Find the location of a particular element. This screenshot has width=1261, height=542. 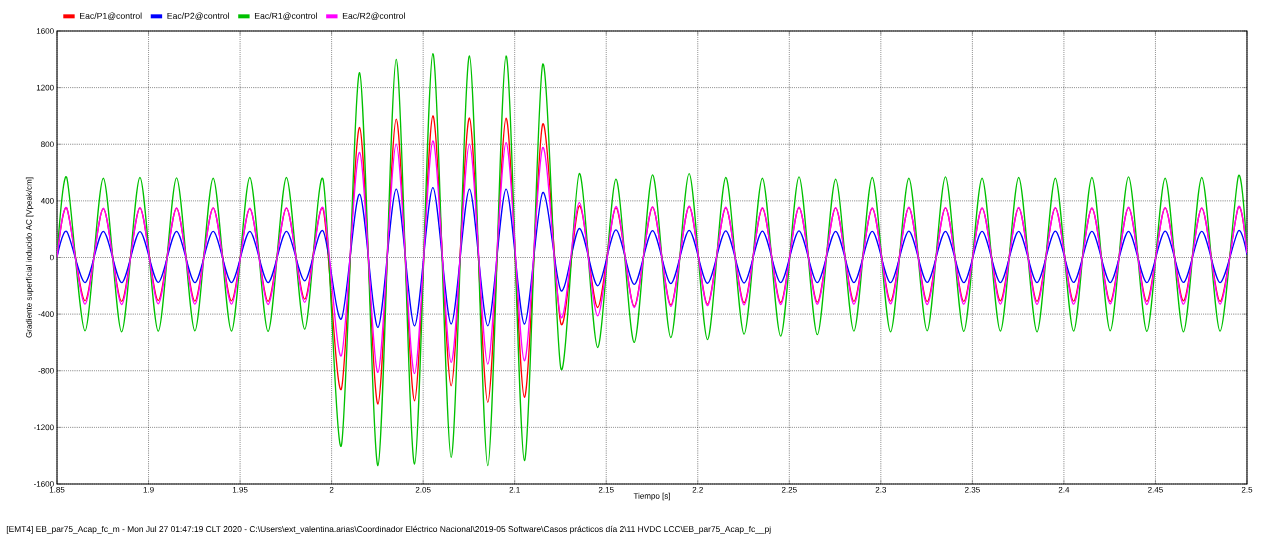

x-tick-label: 2.3 is located at coordinates (881, 489).